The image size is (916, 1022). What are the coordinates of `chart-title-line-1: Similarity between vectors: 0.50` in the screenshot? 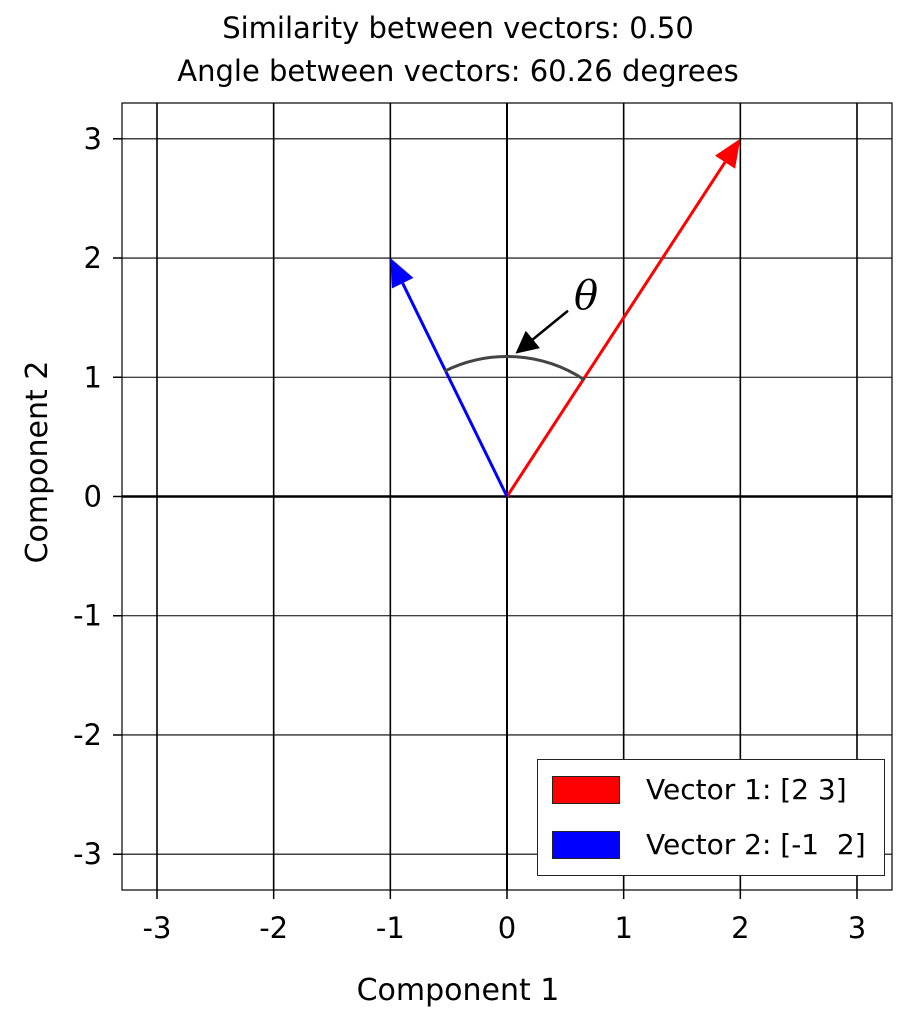 It's located at (458, 28).